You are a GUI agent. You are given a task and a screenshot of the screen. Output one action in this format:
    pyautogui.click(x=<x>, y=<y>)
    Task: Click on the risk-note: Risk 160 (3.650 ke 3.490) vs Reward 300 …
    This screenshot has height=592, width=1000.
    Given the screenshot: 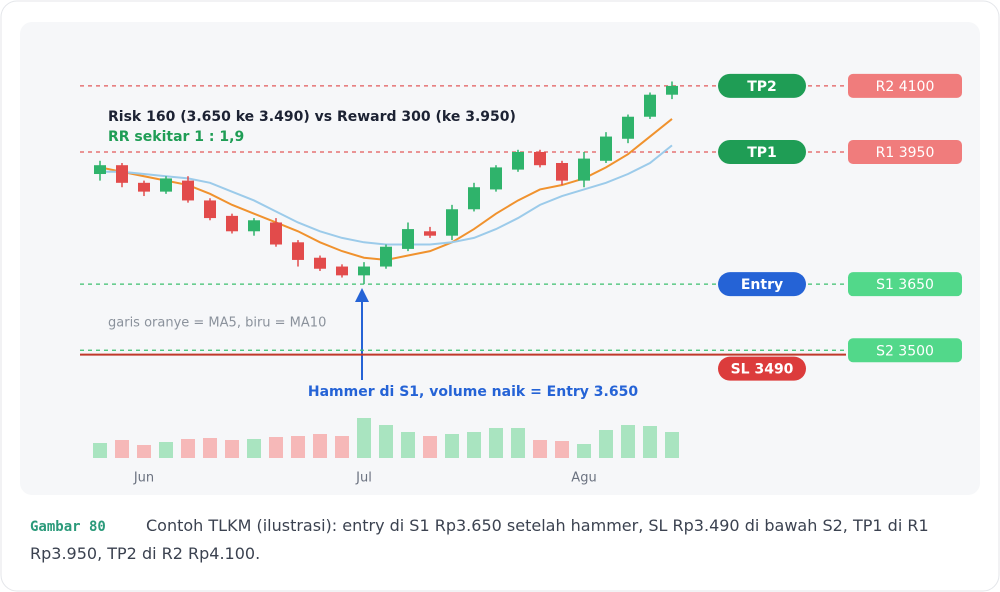 What is the action you would take?
    pyautogui.click(x=312, y=117)
    